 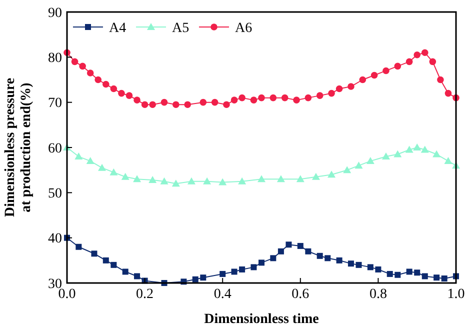 I want to click on y-axis-title: Dimensionless pressure at production end(%), so click(x=18, y=148).